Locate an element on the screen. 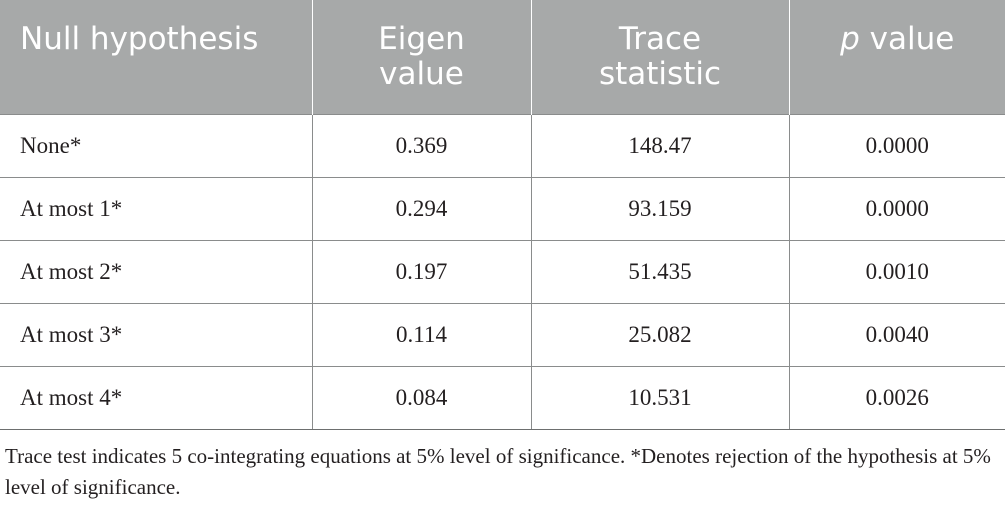 This screenshot has width=1005, height=514. cell-trace-statistic: 10.531 is located at coordinates (660, 398).